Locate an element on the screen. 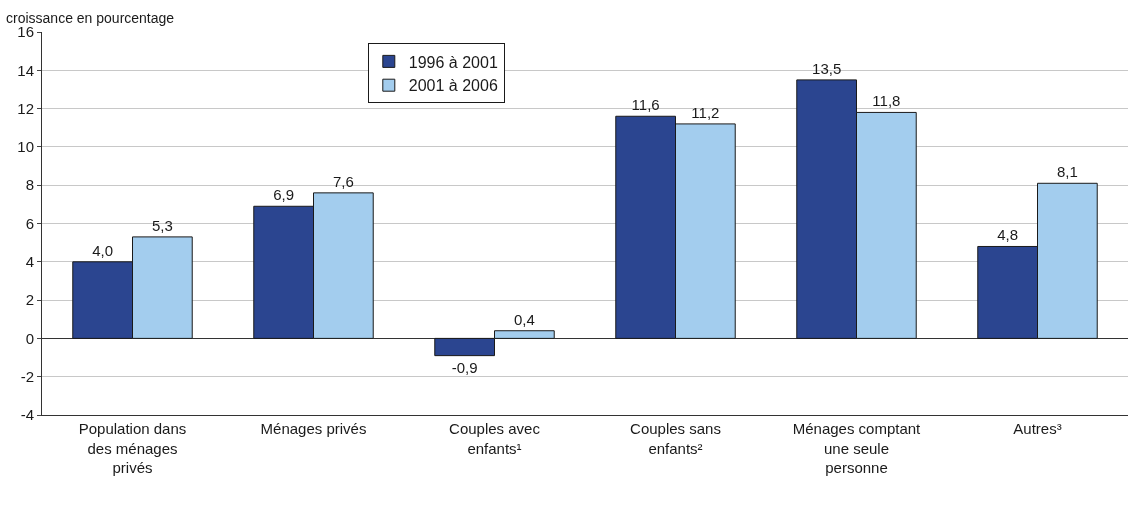 This screenshot has width=1138, height=508. x-tick-label: Couples sans enfants² is located at coordinates (675, 438).